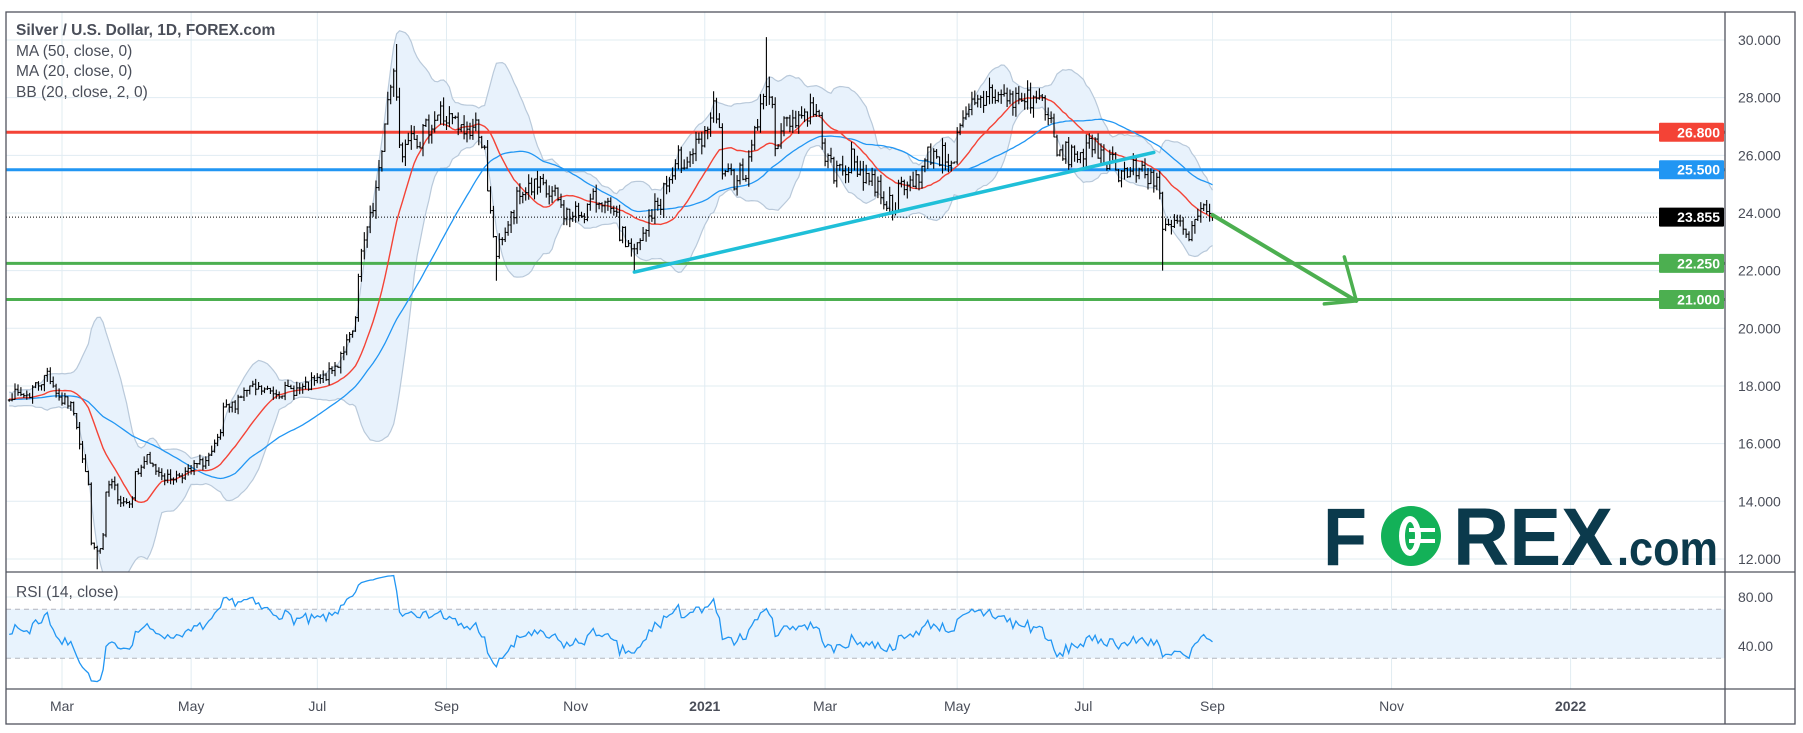  What do you see at coordinates (1340, 280) in the screenshot?
I see `forecast-arrow-head` at bounding box center [1340, 280].